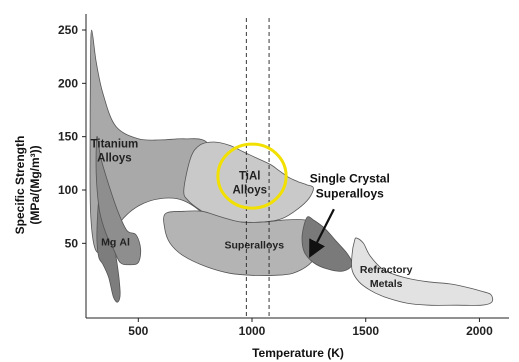 This screenshot has width=519, height=362. Describe the element at coordinates (386, 284) in the screenshot. I see `label-refractory-metals-1: Metals` at that location.